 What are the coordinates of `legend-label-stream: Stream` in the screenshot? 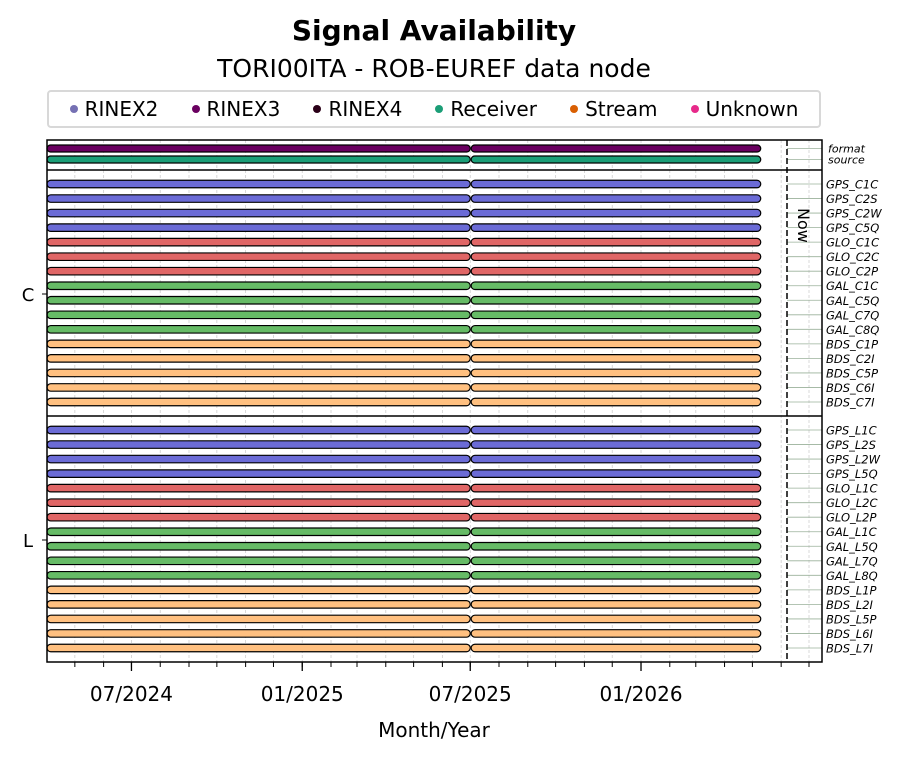 It's located at (621, 109).